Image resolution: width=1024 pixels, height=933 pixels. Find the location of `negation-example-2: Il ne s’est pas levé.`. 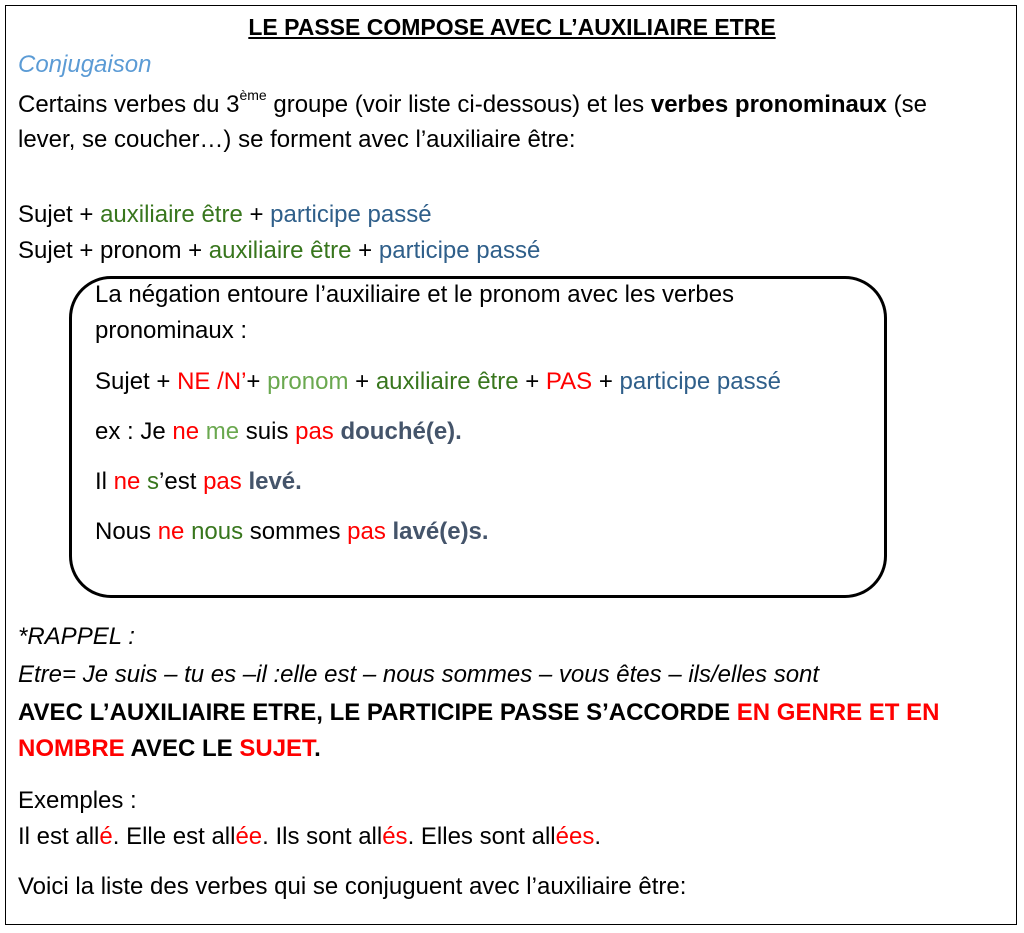

negation-example-2: Il ne s’est pas levé. is located at coordinates (198, 482).